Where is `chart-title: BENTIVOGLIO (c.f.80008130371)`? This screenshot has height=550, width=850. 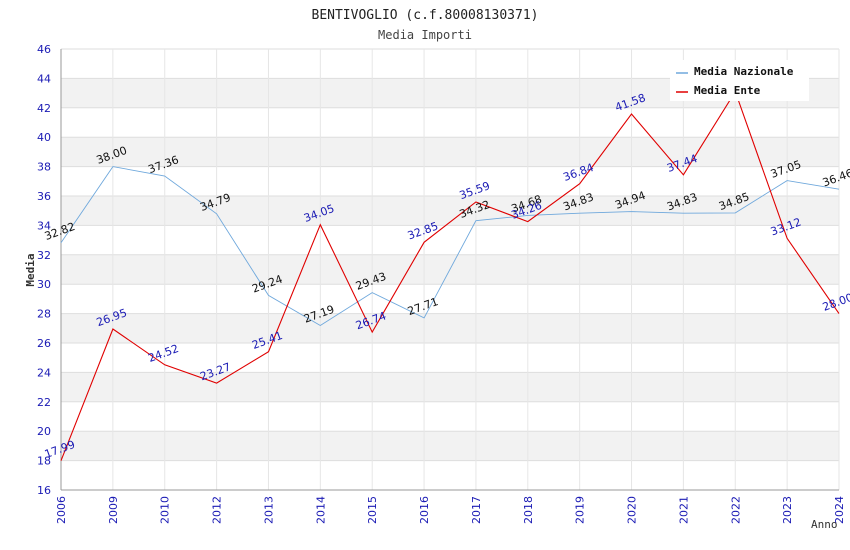
chart-title: BENTIVOGLIO (c.f.80008130371) is located at coordinates (425, 15).